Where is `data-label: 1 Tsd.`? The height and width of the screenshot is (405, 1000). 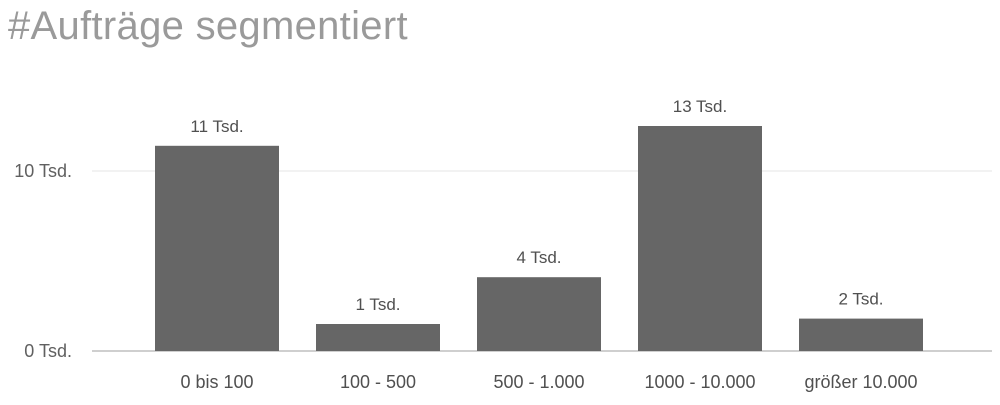 data-label: 1 Tsd. is located at coordinates (377, 304).